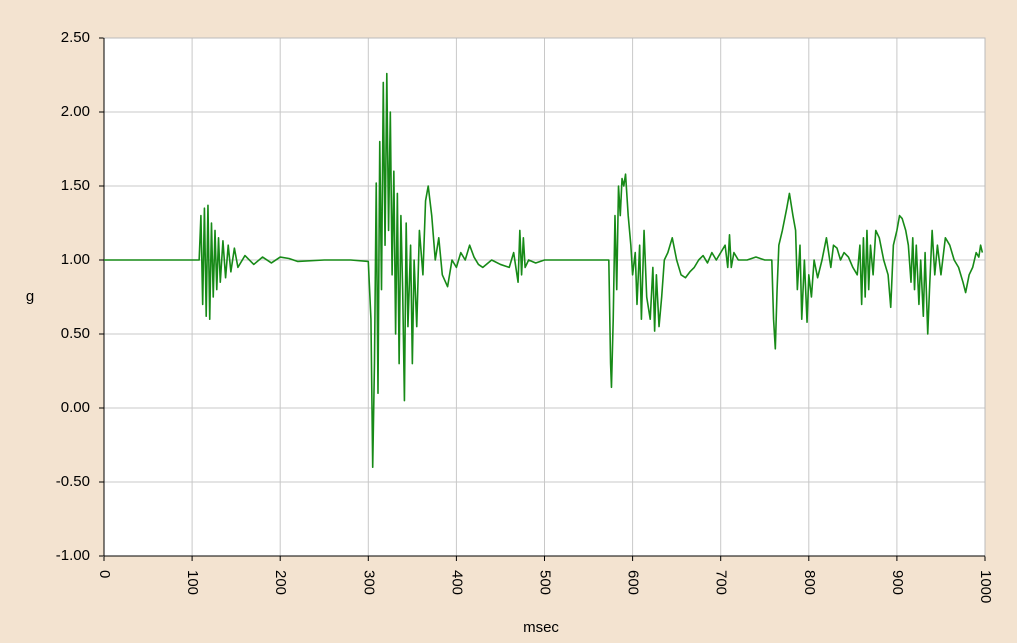  I want to click on x-tick-label: 800, so click(809, 582).